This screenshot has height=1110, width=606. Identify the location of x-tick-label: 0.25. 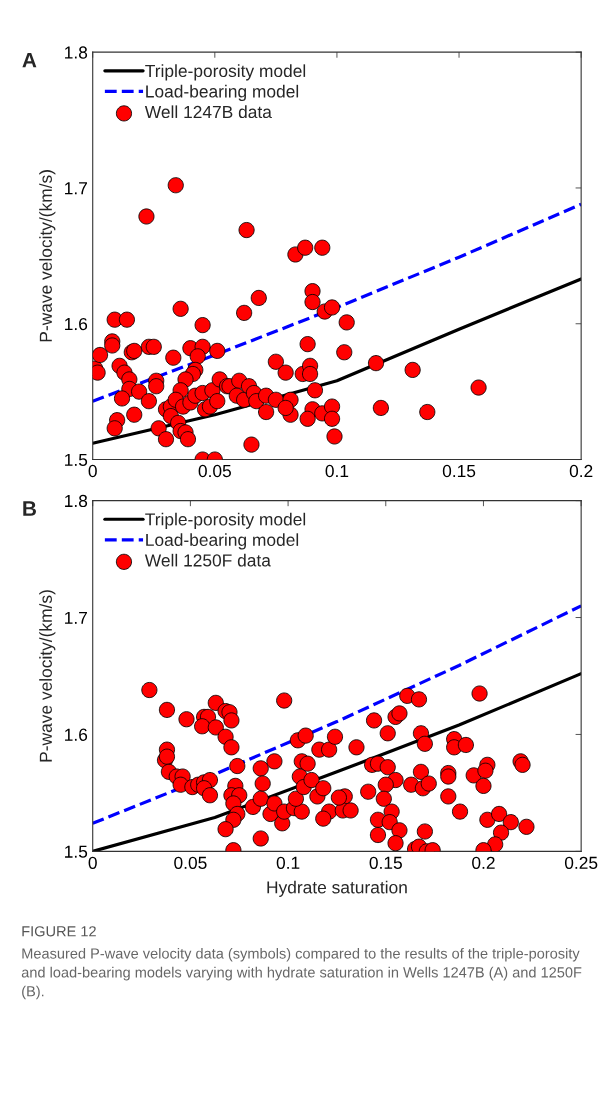
(581, 862).